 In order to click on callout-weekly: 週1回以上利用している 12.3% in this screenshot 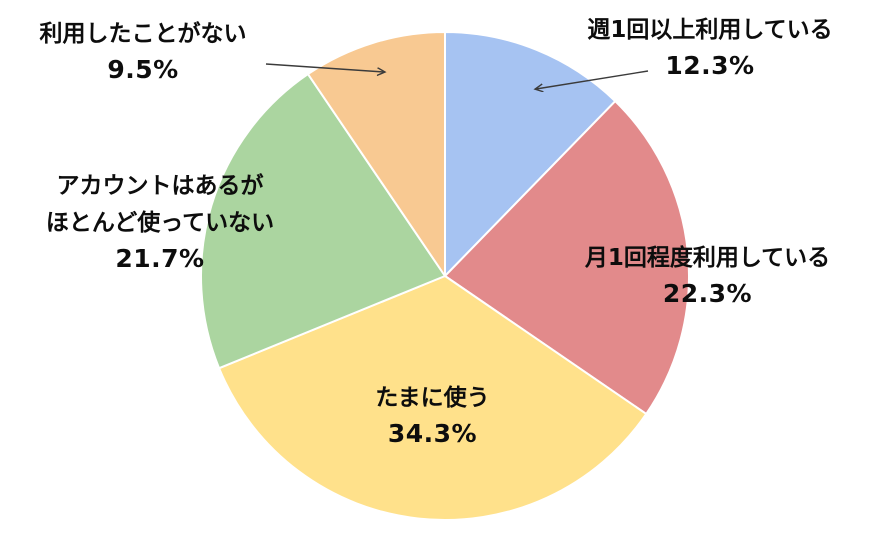, I will do `click(710, 47)`.